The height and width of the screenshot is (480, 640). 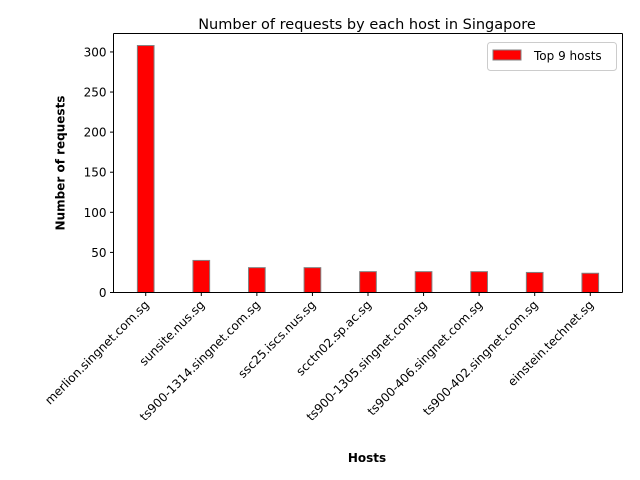 What do you see at coordinates (95, 133) in the screenshot?
I see `y-tick-label-4: 200` at bounding box center [95, 133].